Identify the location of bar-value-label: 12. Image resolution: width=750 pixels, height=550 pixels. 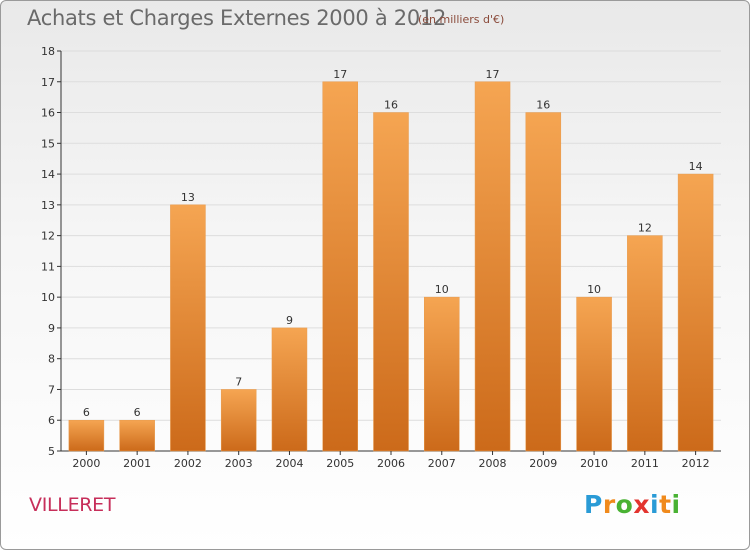
(645, 228).